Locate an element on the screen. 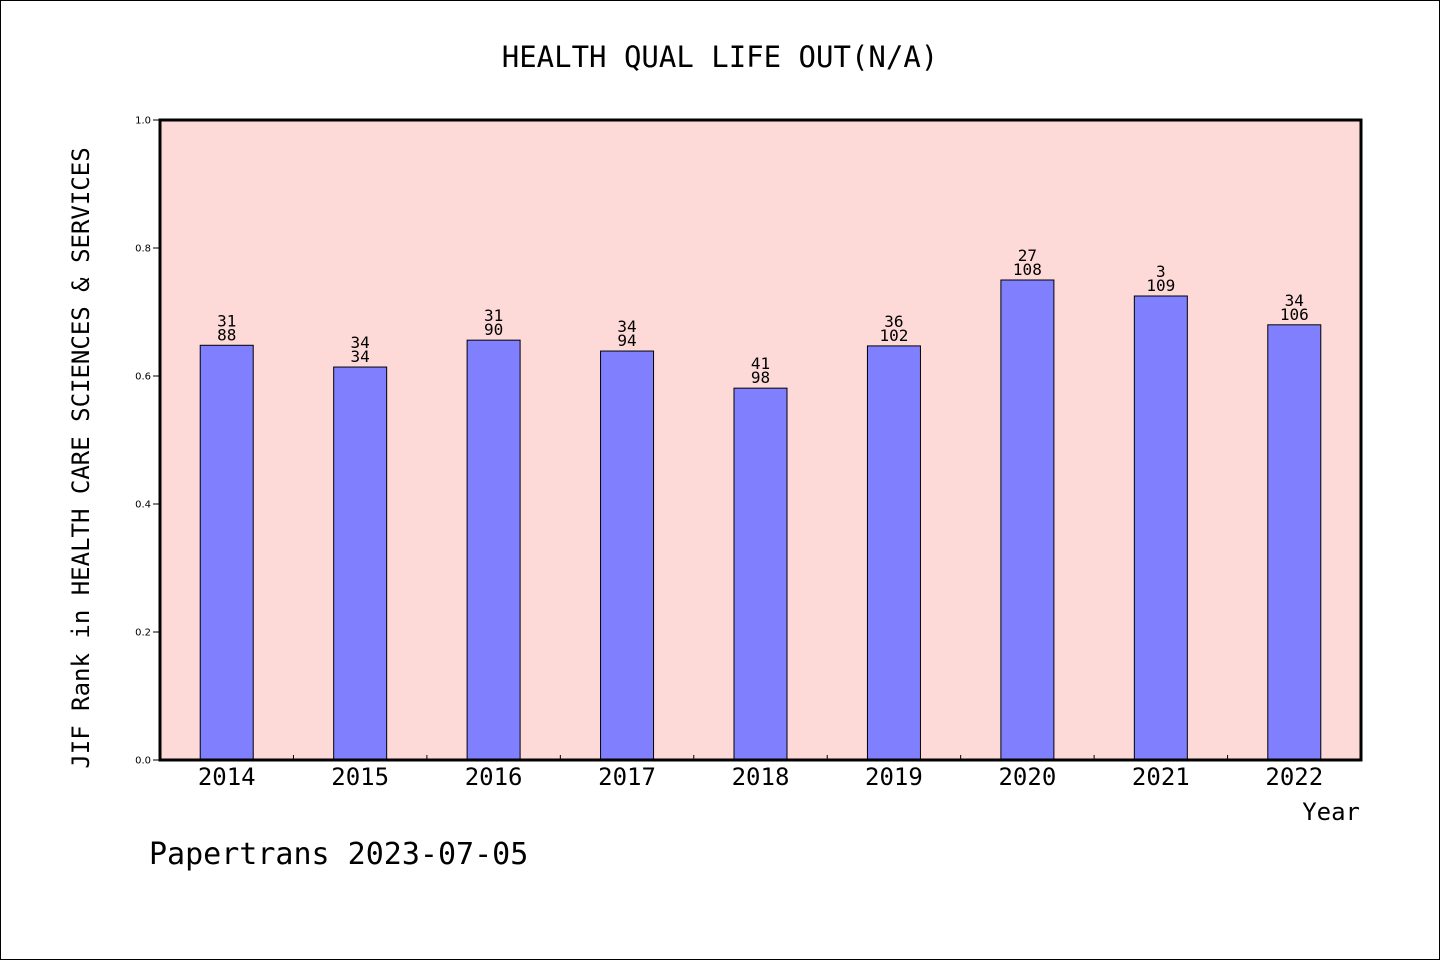 This screenshot has width=1440, height=960. x-tick-label: 2015 is located at coordinates (360, 777).